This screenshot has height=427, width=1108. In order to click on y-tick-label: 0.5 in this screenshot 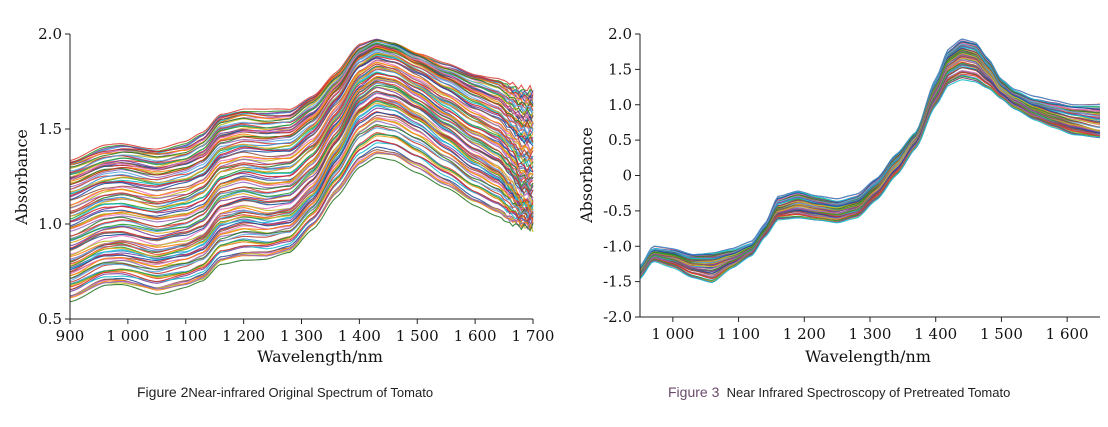, I will do `click(620, 140)`.